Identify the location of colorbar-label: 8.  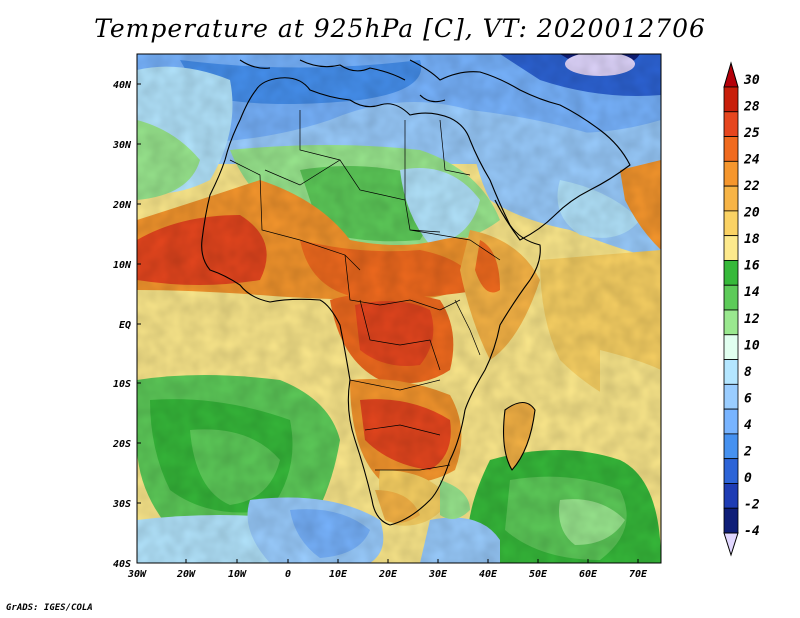
(748, 372).